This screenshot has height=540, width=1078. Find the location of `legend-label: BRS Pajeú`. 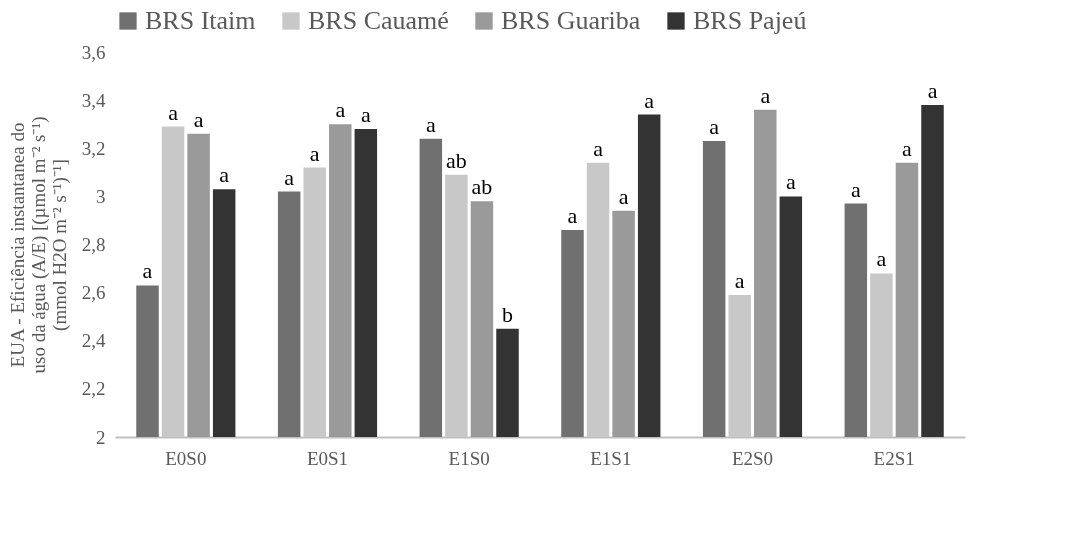

legend-label: BRS Pajeú is located at coordinates (750, 20).